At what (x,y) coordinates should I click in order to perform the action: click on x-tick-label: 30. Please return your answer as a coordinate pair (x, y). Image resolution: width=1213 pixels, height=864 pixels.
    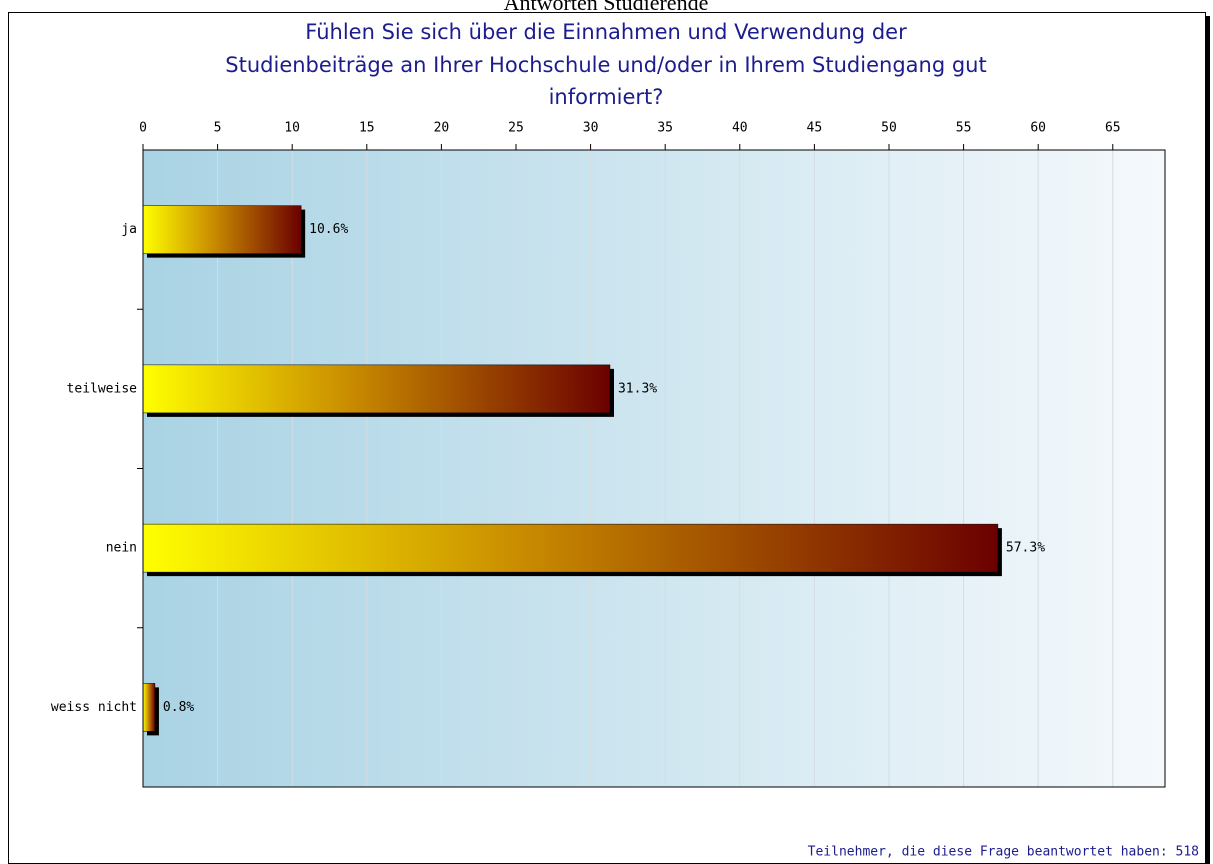
    Looking at the image, I should click on (591, 128).